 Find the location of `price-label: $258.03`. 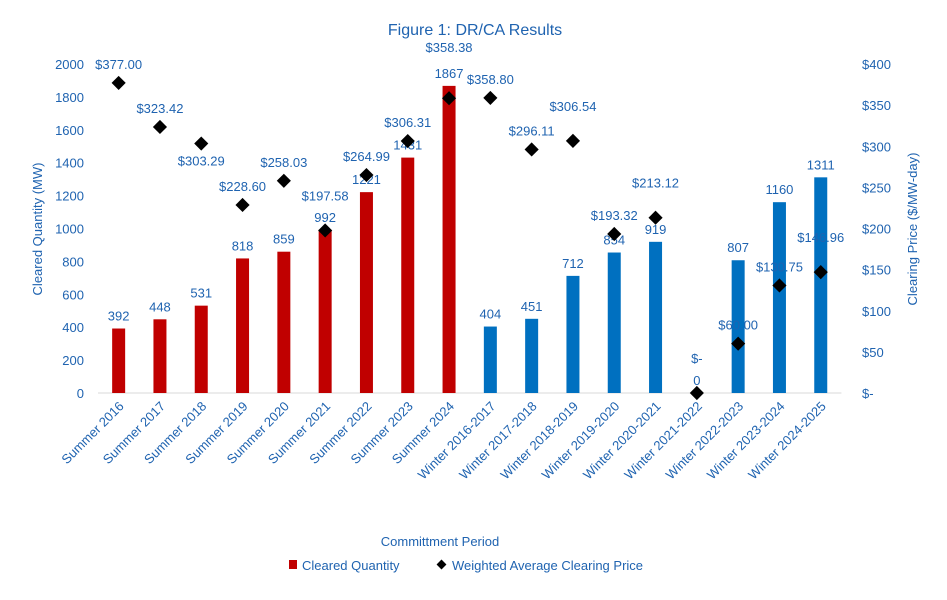

price-label: $258.03 is located at coordinates (283, 162).